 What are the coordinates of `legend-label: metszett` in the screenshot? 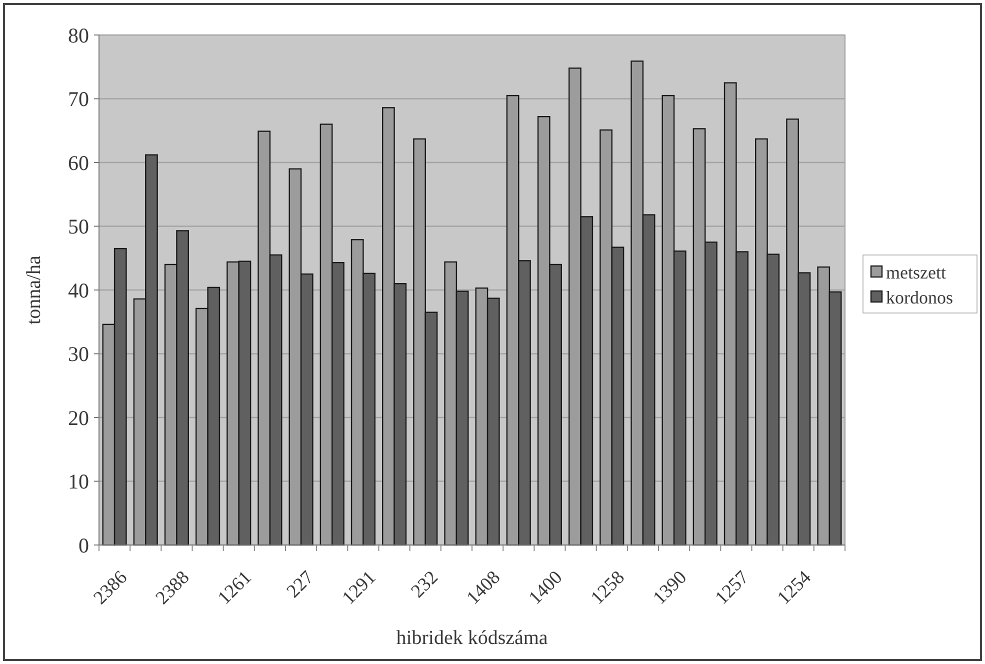 It's located at (916, 272).